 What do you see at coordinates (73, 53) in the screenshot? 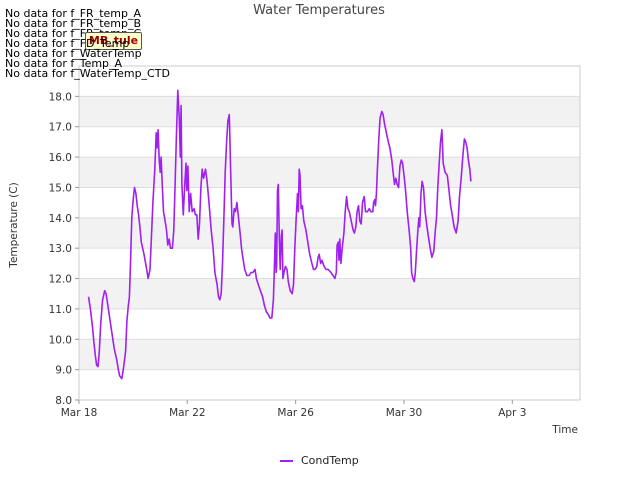
I see `no-data-message: No data for f_WaterTemp` at bounding box center [73, 53].